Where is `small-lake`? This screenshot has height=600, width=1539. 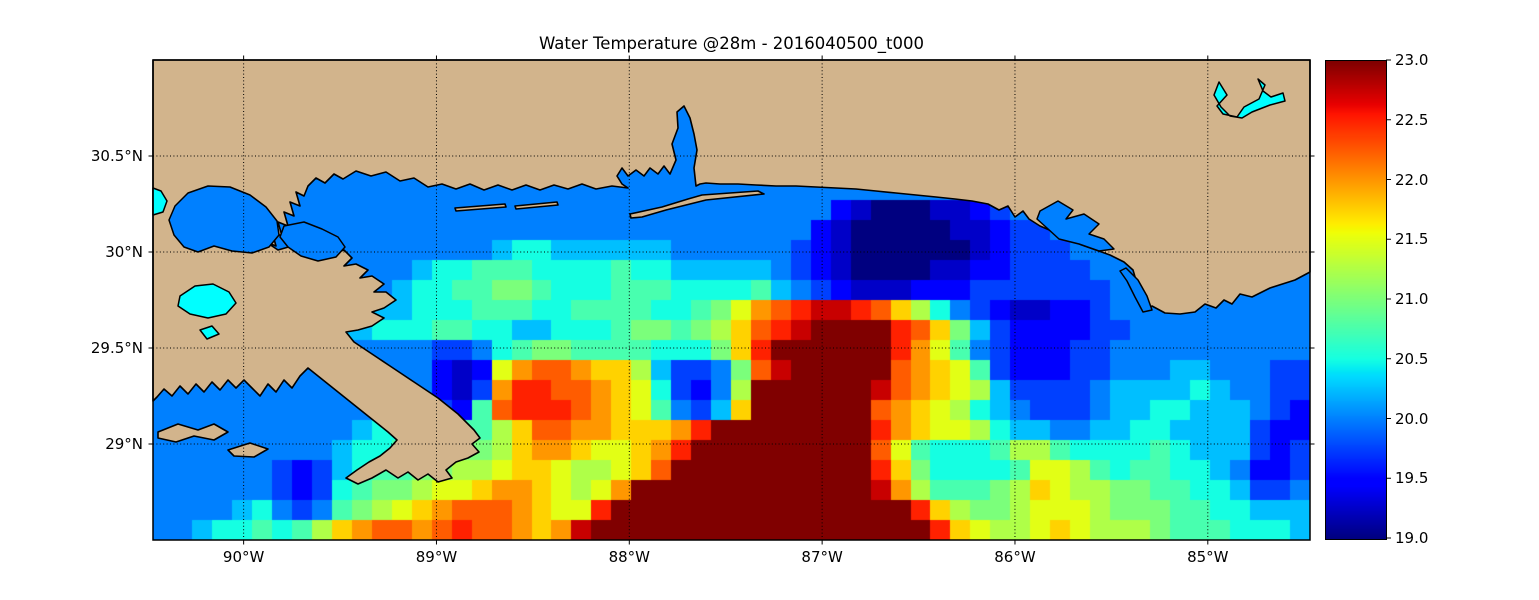 small-lake is located at coordinates (209, 332).